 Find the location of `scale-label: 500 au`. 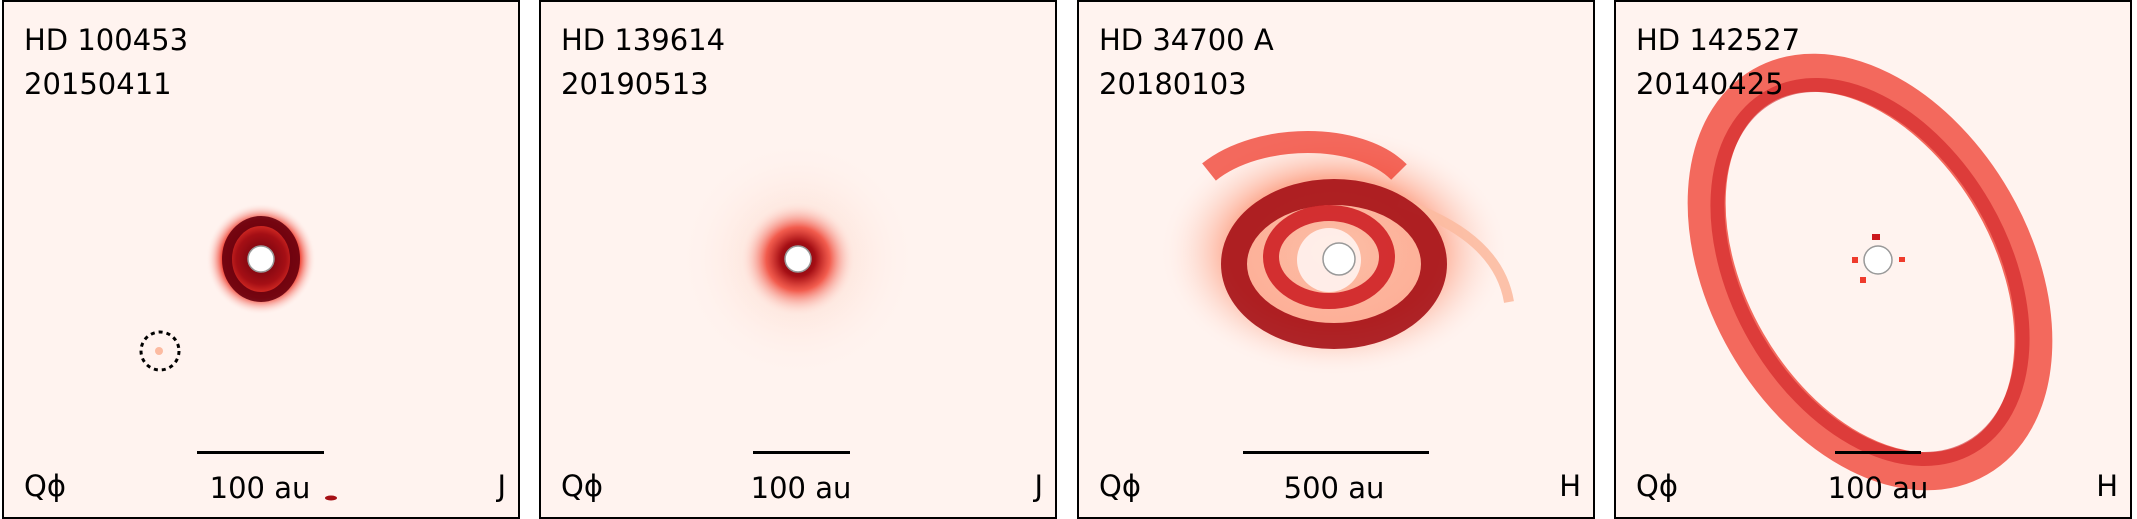

scale-label: 500 au is located at coordinates (1334, 488).